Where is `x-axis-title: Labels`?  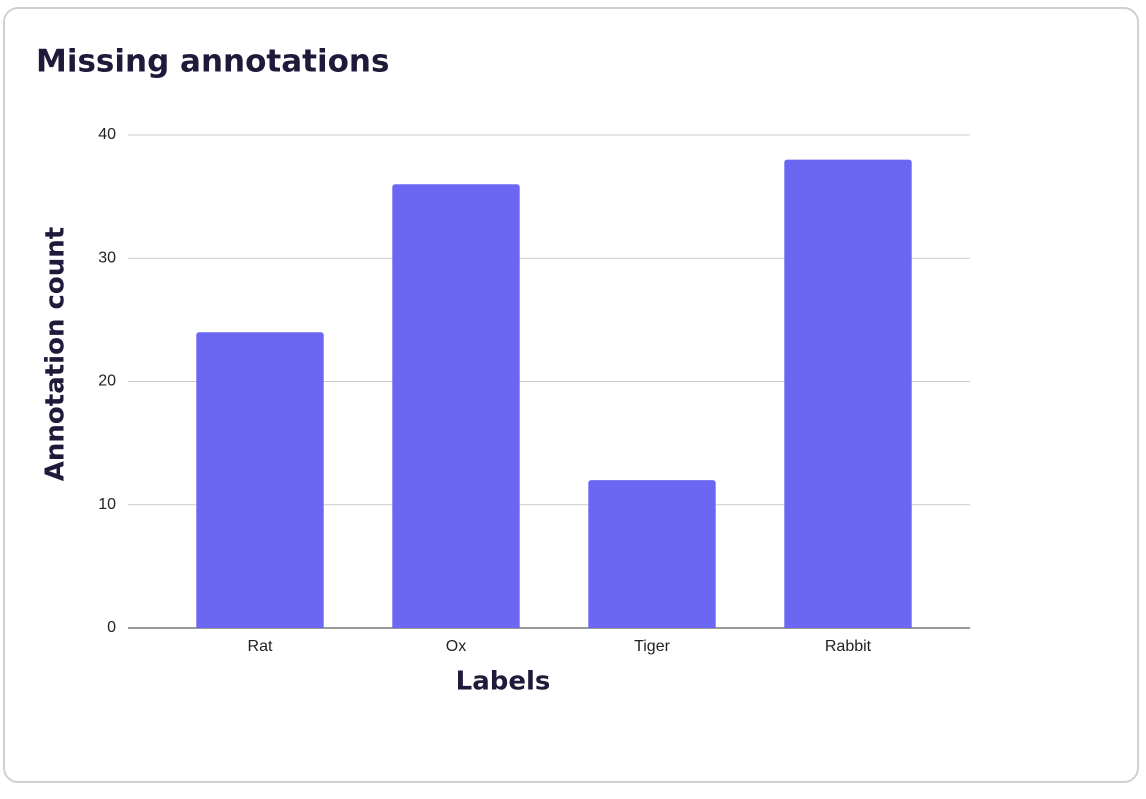 x-axis-title: Labels is located at coordinates (503, 682).